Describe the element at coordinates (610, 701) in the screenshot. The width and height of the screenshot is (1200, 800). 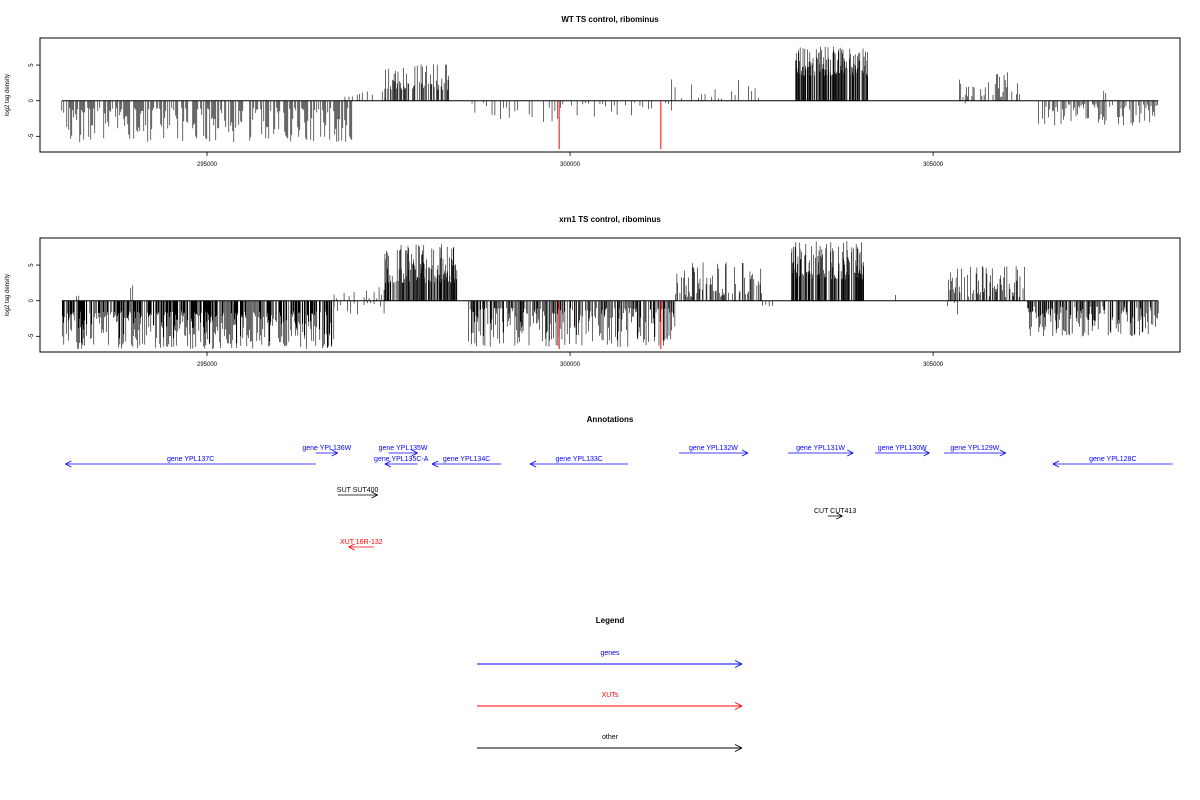
I see `legend-items: genes XUTs other` at that location.